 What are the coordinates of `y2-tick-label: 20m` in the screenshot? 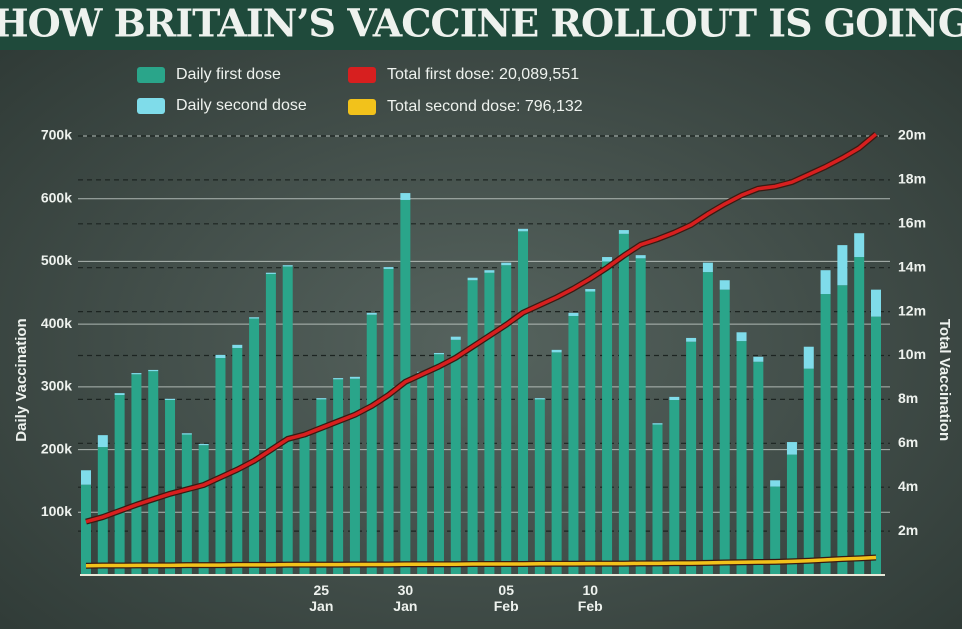 It's located at (912, 135).